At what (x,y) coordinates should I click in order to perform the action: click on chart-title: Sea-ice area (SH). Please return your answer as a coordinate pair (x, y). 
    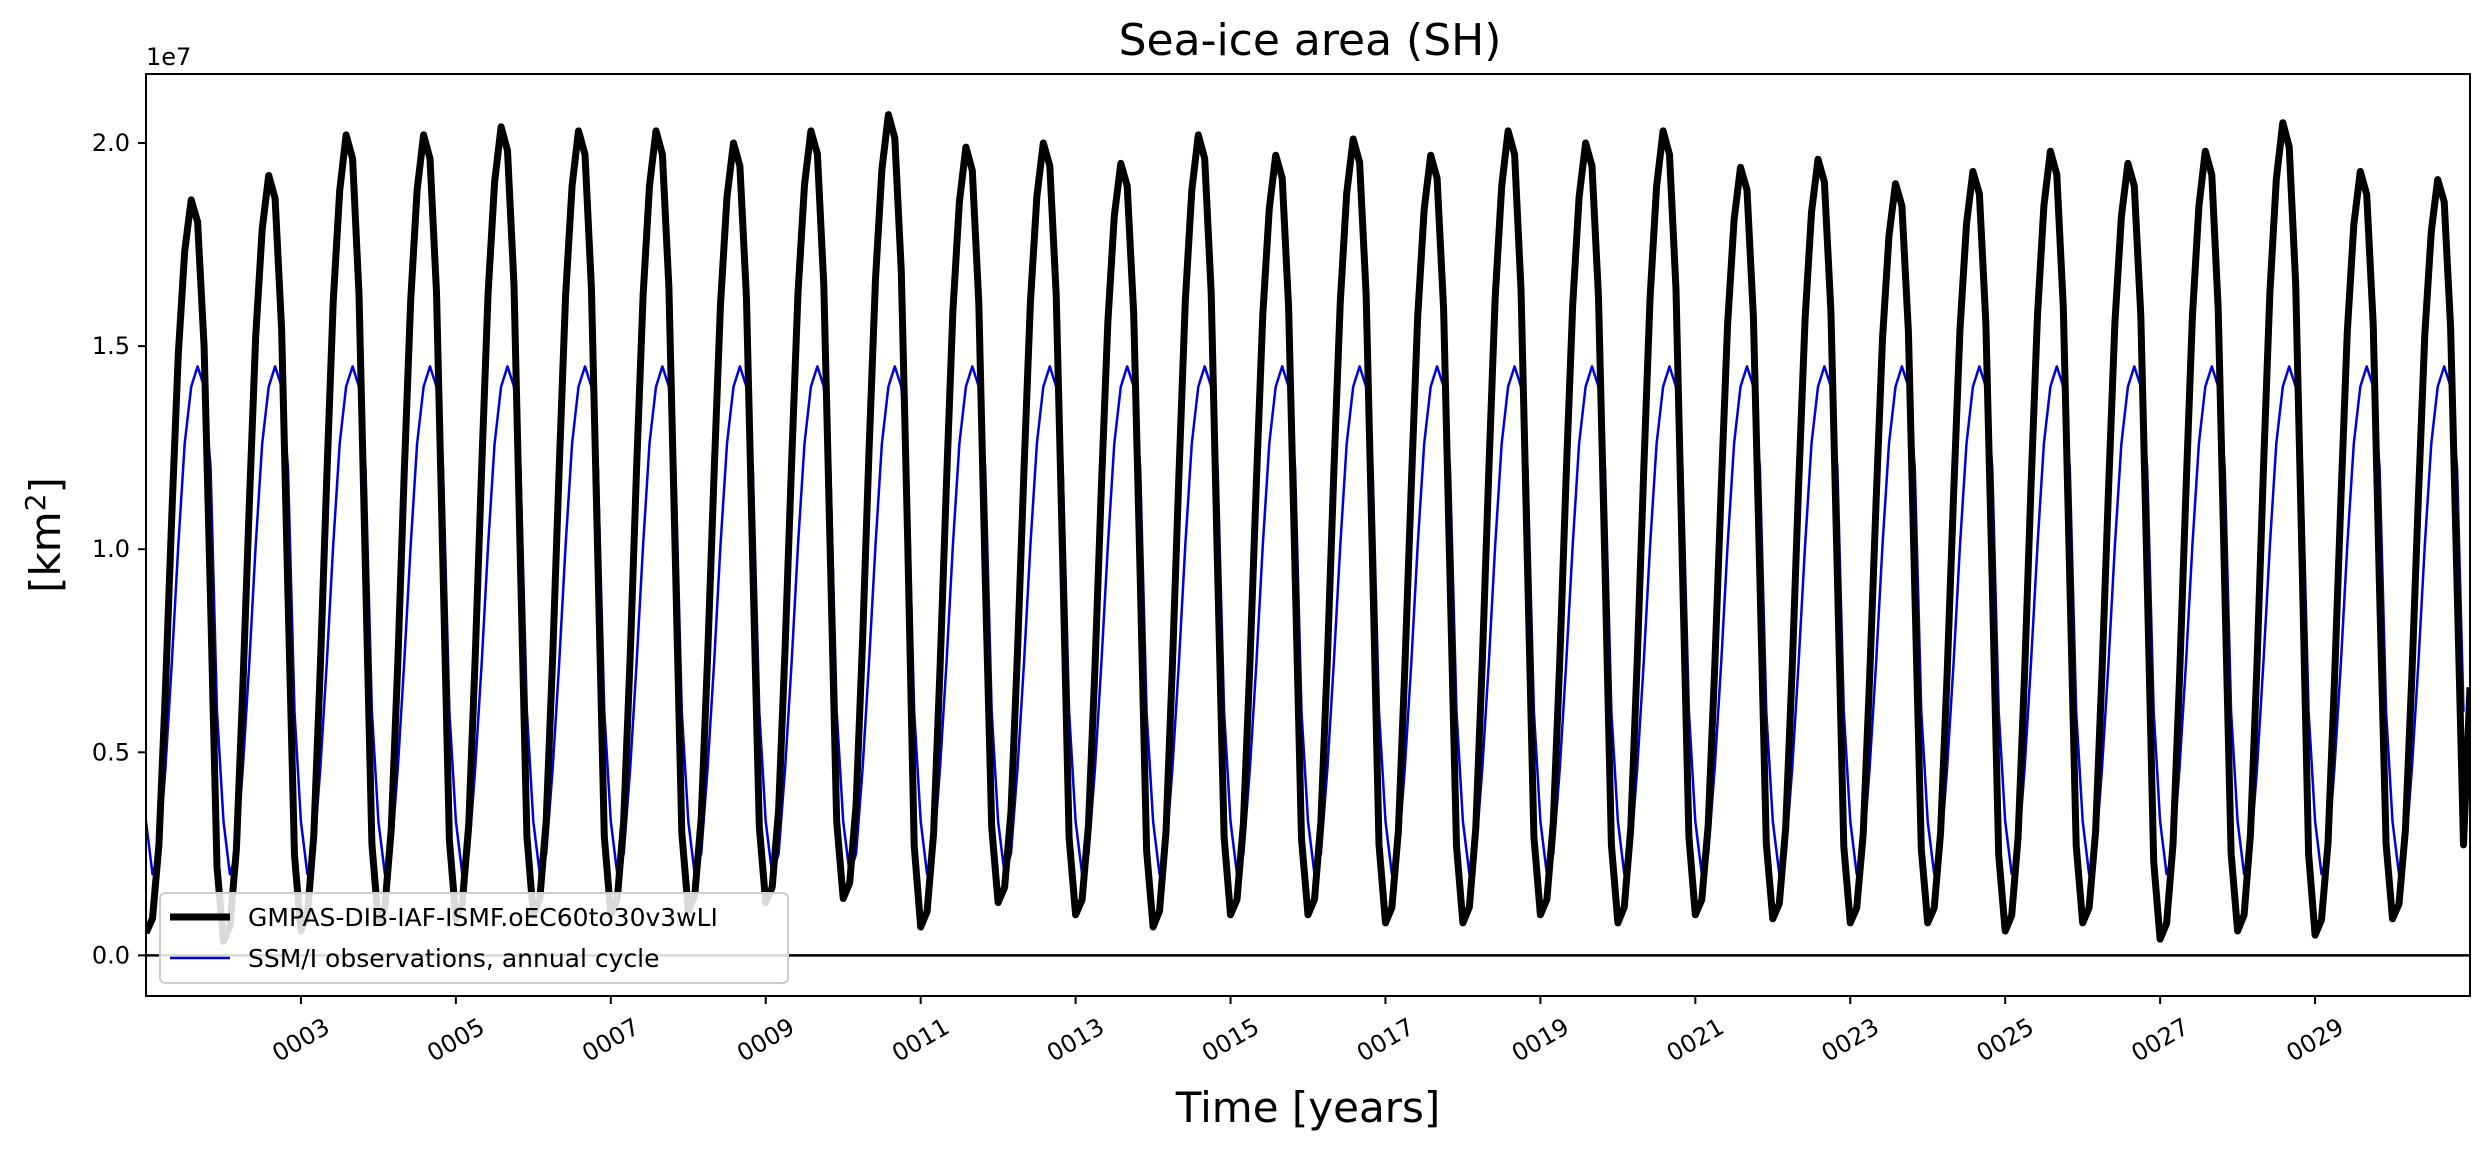
    Looking at the image, I should click on (1310, 40).